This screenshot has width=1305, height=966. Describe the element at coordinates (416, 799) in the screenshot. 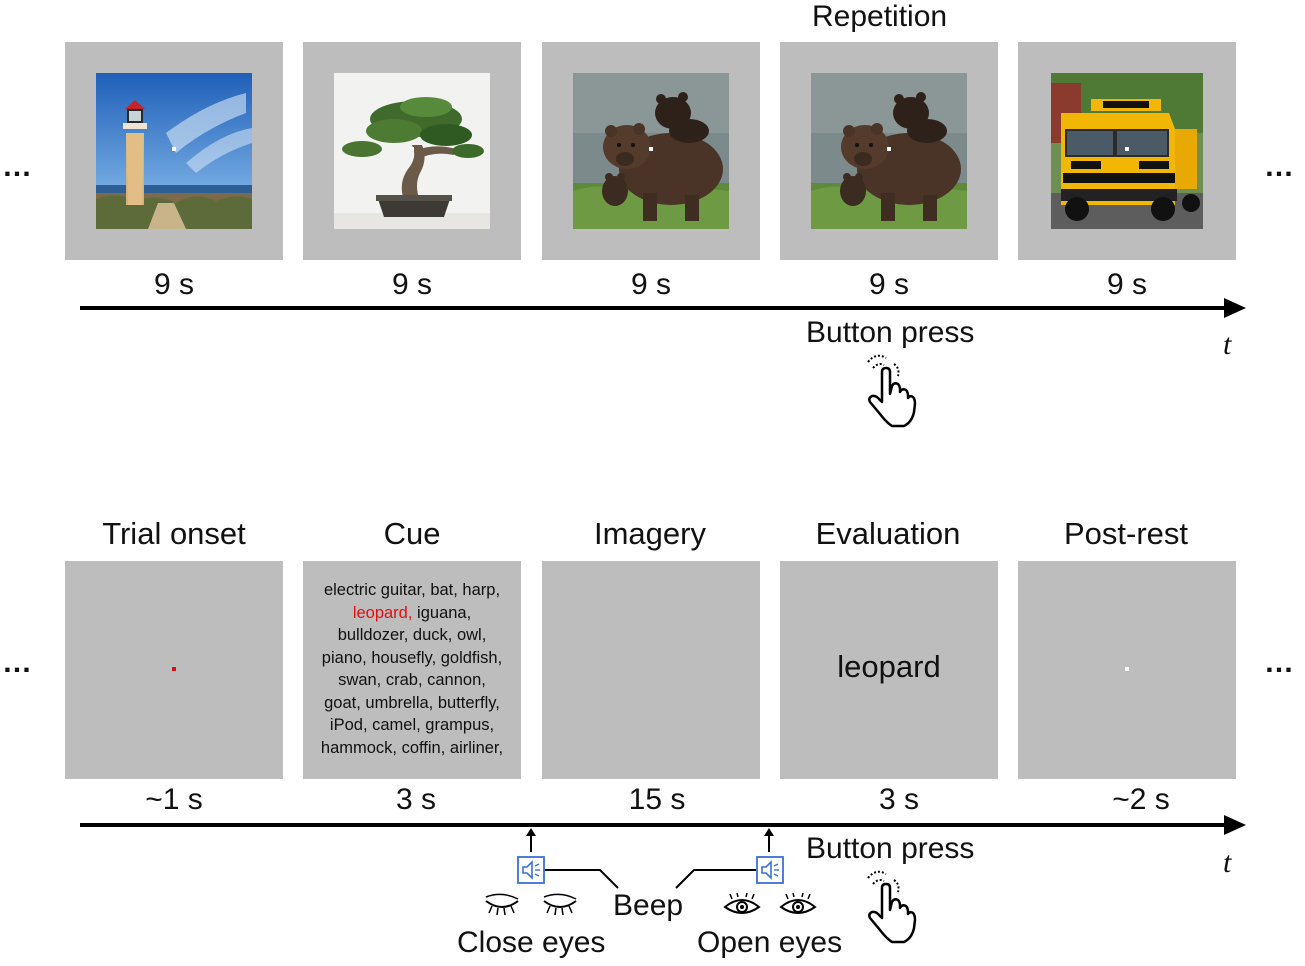

I see `bottom-duration-2: 3 s` at that location.